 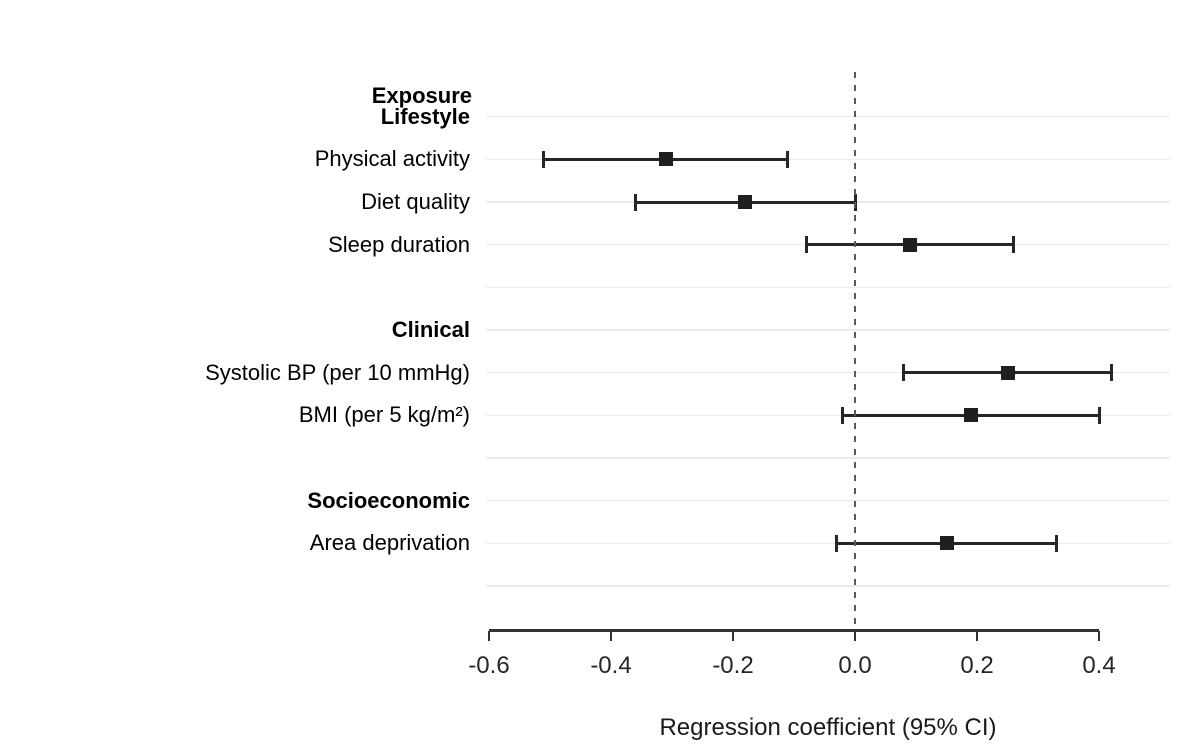 I want to click on x-axis-tick-label: -0.2, so click(x=733, y=665).